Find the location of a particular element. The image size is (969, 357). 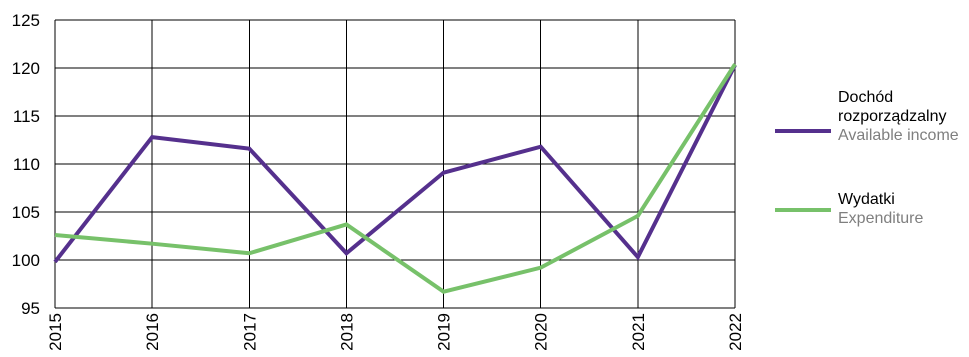

y-tick-label: 115 is located at coordinates (26, 116).